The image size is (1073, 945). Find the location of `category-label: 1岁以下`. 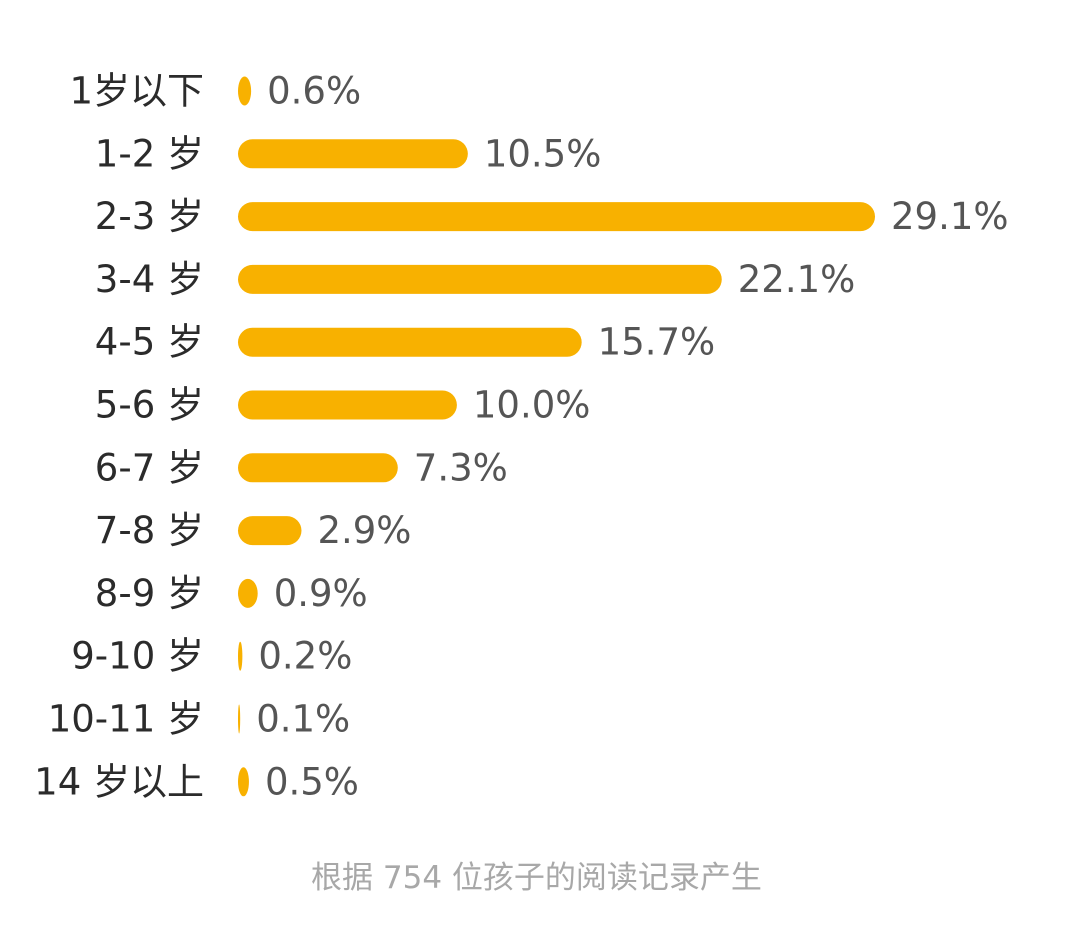

category-label: 1岁以下 is located at coordinates (136, 91).